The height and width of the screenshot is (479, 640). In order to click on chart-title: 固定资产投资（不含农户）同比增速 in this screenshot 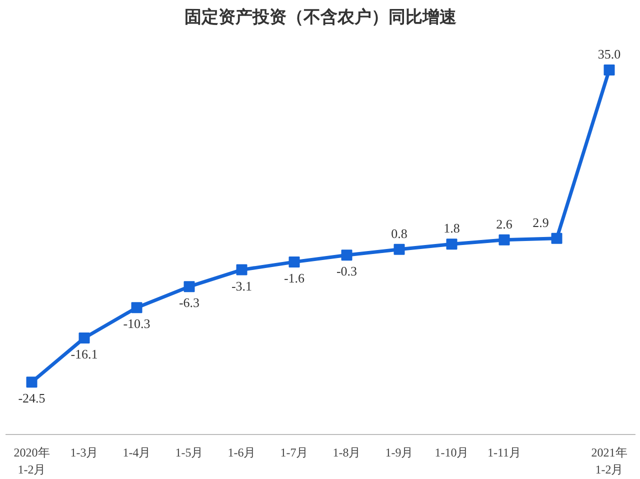, I will do `click(320, 18)`.